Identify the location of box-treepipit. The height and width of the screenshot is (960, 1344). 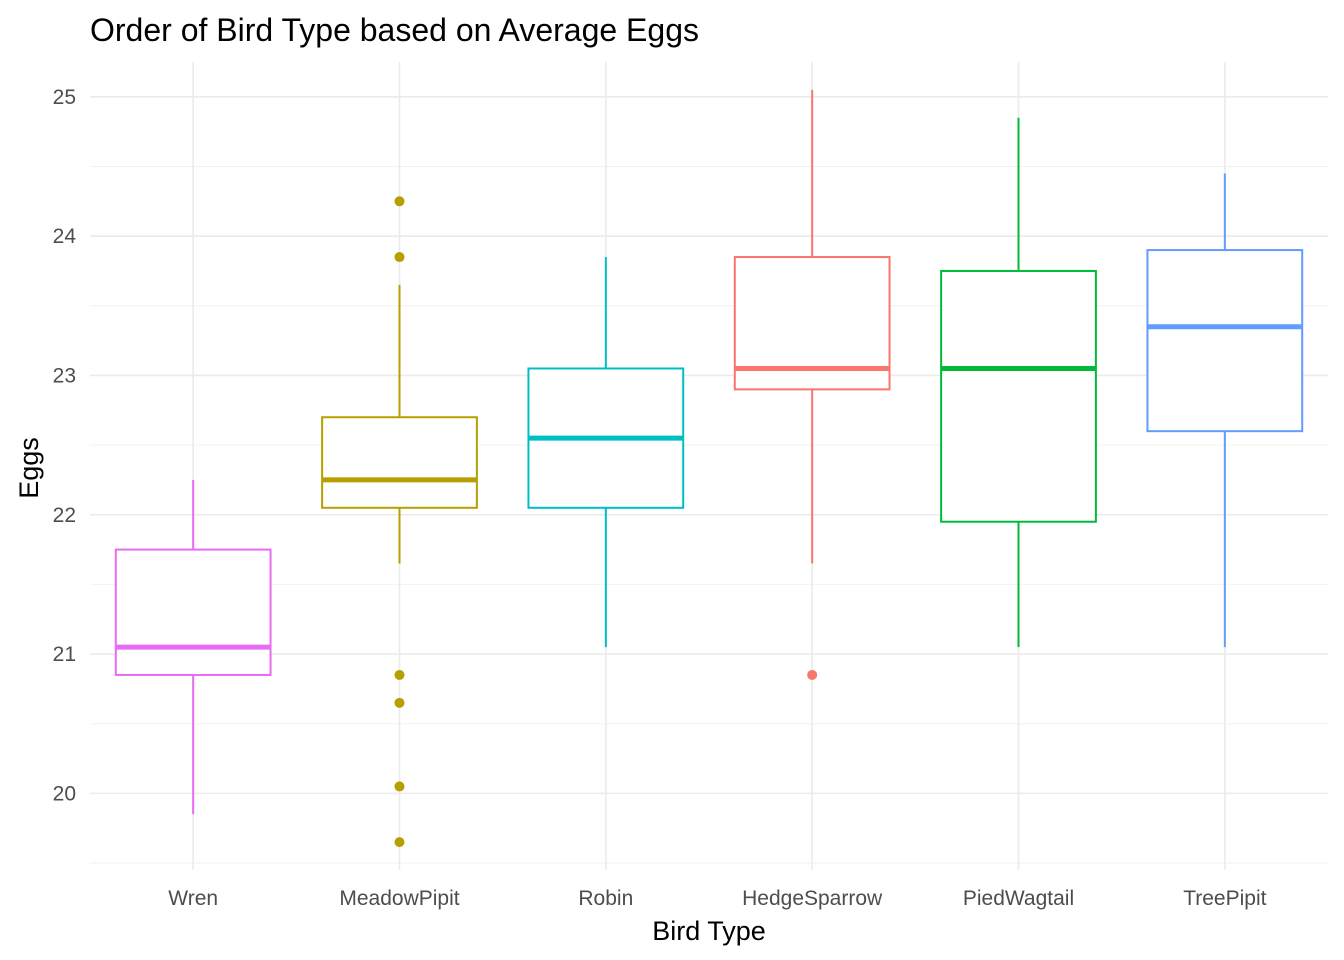
(1225, 410).